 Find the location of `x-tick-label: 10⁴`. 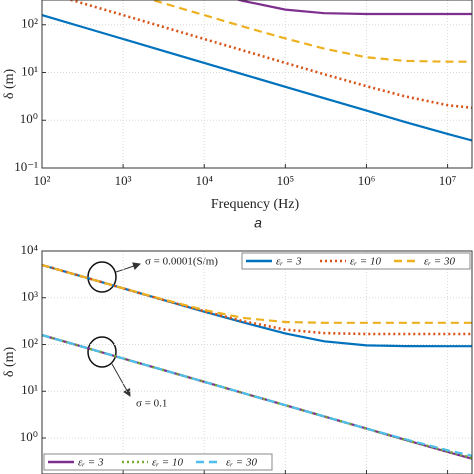

x-tick-label: 10⁴ is located at coordinates (204, 180).